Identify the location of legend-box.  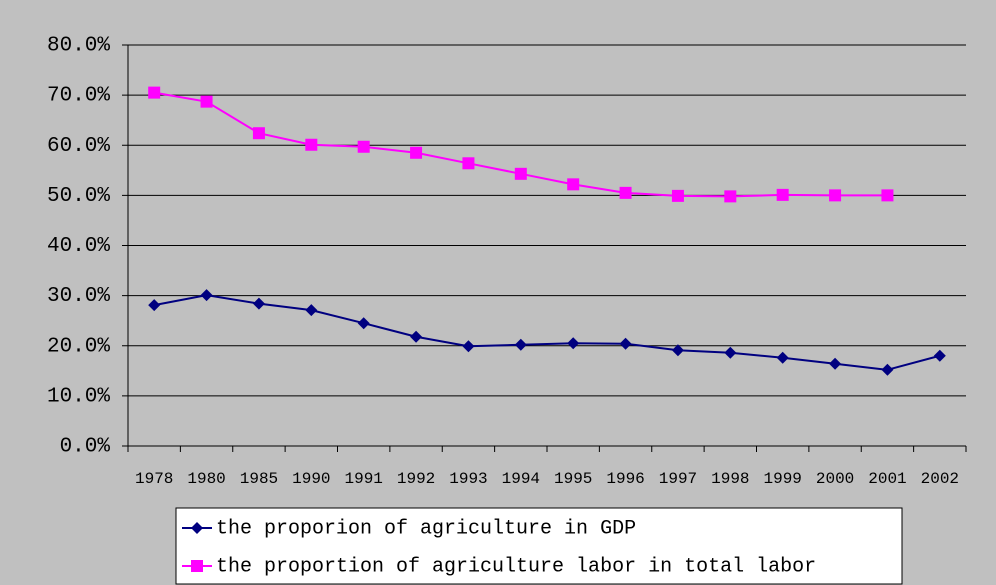
(539, 546).